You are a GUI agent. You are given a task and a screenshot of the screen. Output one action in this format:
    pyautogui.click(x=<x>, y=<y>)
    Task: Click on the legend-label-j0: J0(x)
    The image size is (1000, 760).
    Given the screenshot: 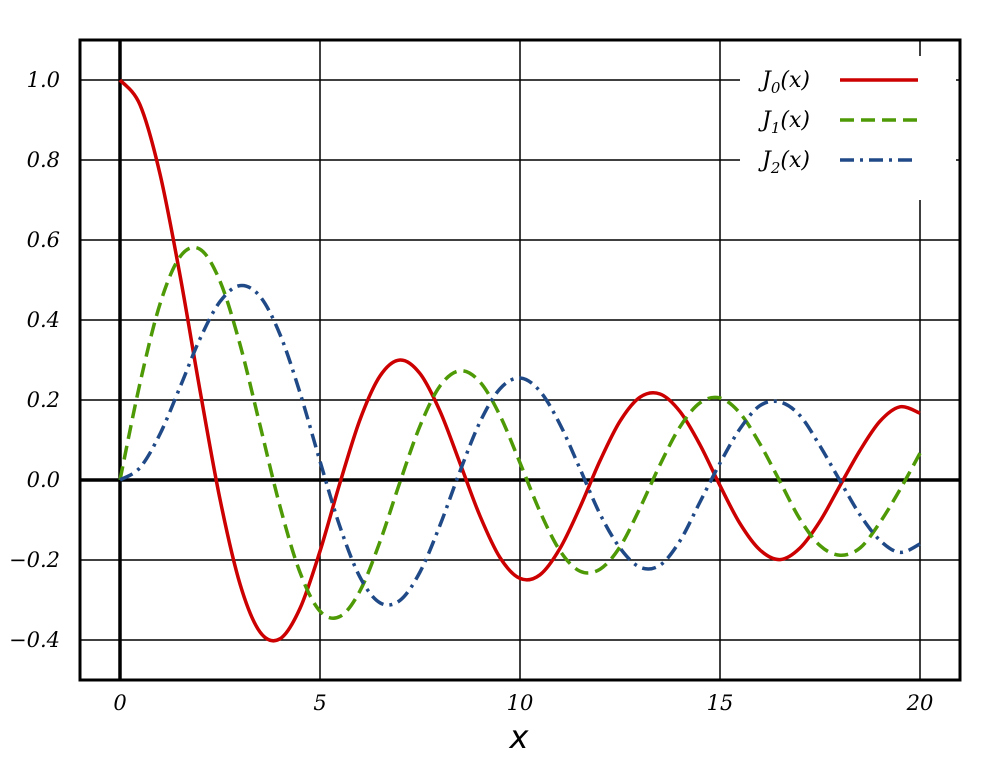 What is the action you would take?
    pyautogui.click(x=784, y=82)
    